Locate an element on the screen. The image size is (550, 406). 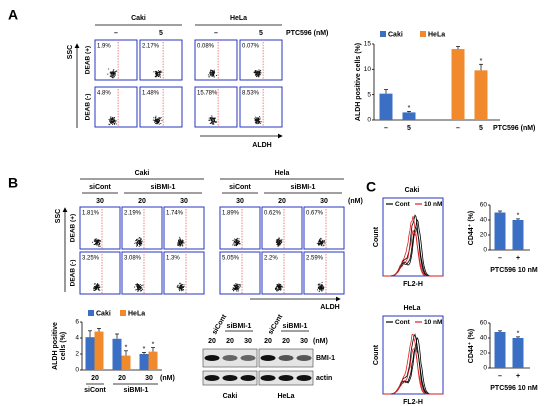
panel-letter: C is located at coordinates (371, 187).